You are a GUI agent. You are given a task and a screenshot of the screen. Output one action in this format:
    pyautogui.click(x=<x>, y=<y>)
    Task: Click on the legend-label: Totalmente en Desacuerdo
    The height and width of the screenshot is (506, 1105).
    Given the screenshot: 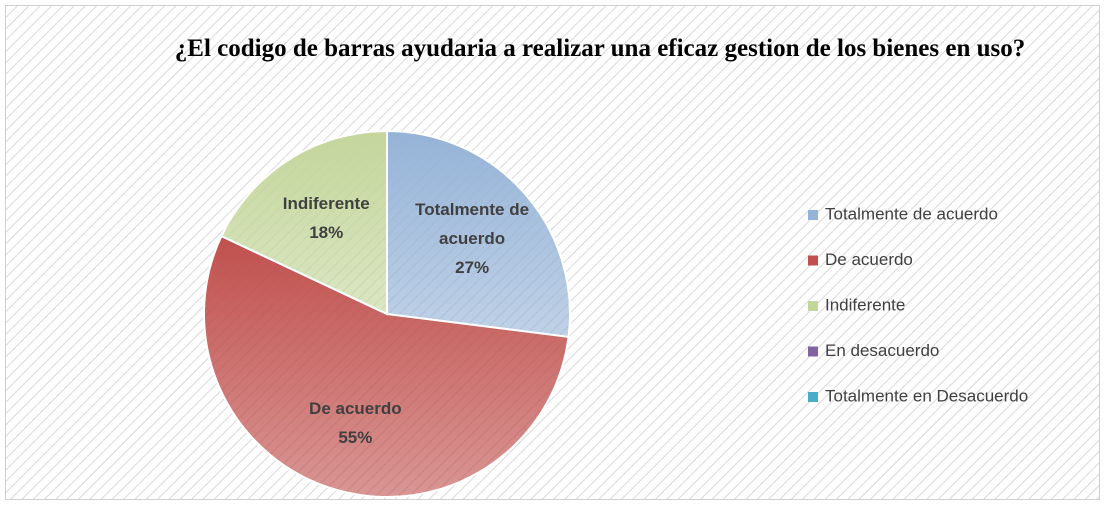 What is the action you would take?
    pyautogui.click(x=926, y=395)
    